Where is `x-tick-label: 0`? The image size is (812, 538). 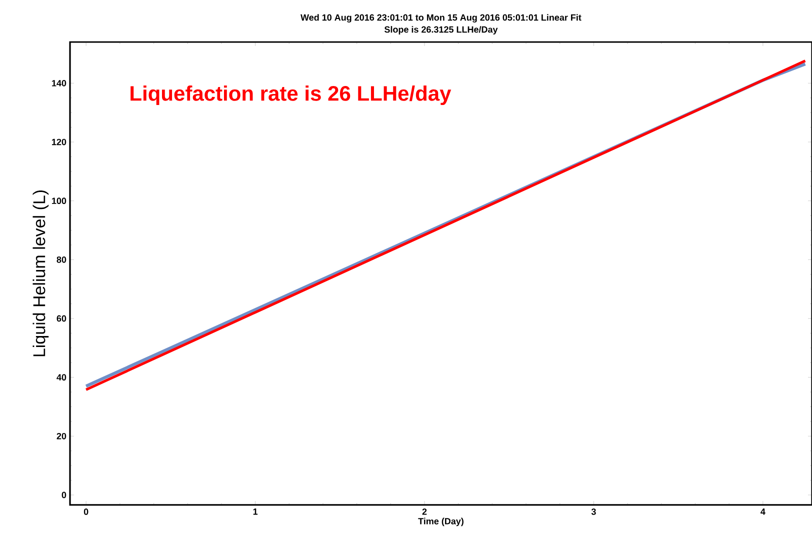 x-tick-label: 0 is located at coordinates (86, 511).